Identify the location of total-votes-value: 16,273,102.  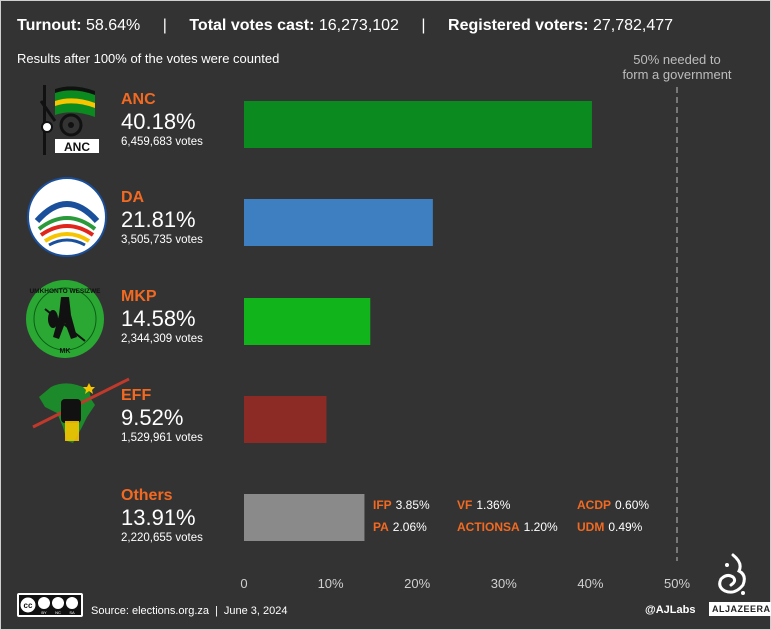
(358, 25).